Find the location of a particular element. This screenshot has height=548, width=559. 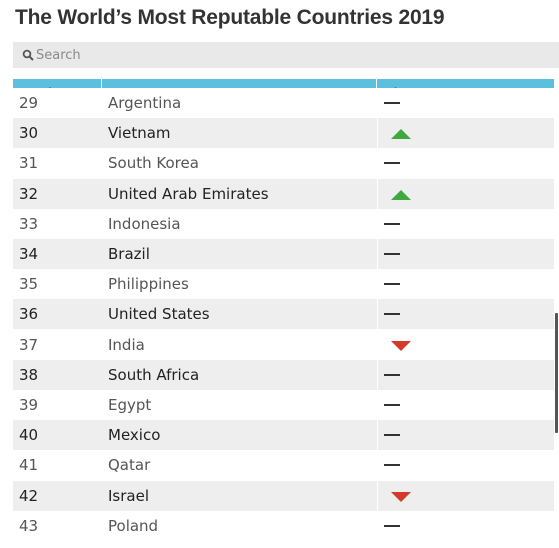

table-row: 32 United Arab Emirates is located at coordinates (283, 193).